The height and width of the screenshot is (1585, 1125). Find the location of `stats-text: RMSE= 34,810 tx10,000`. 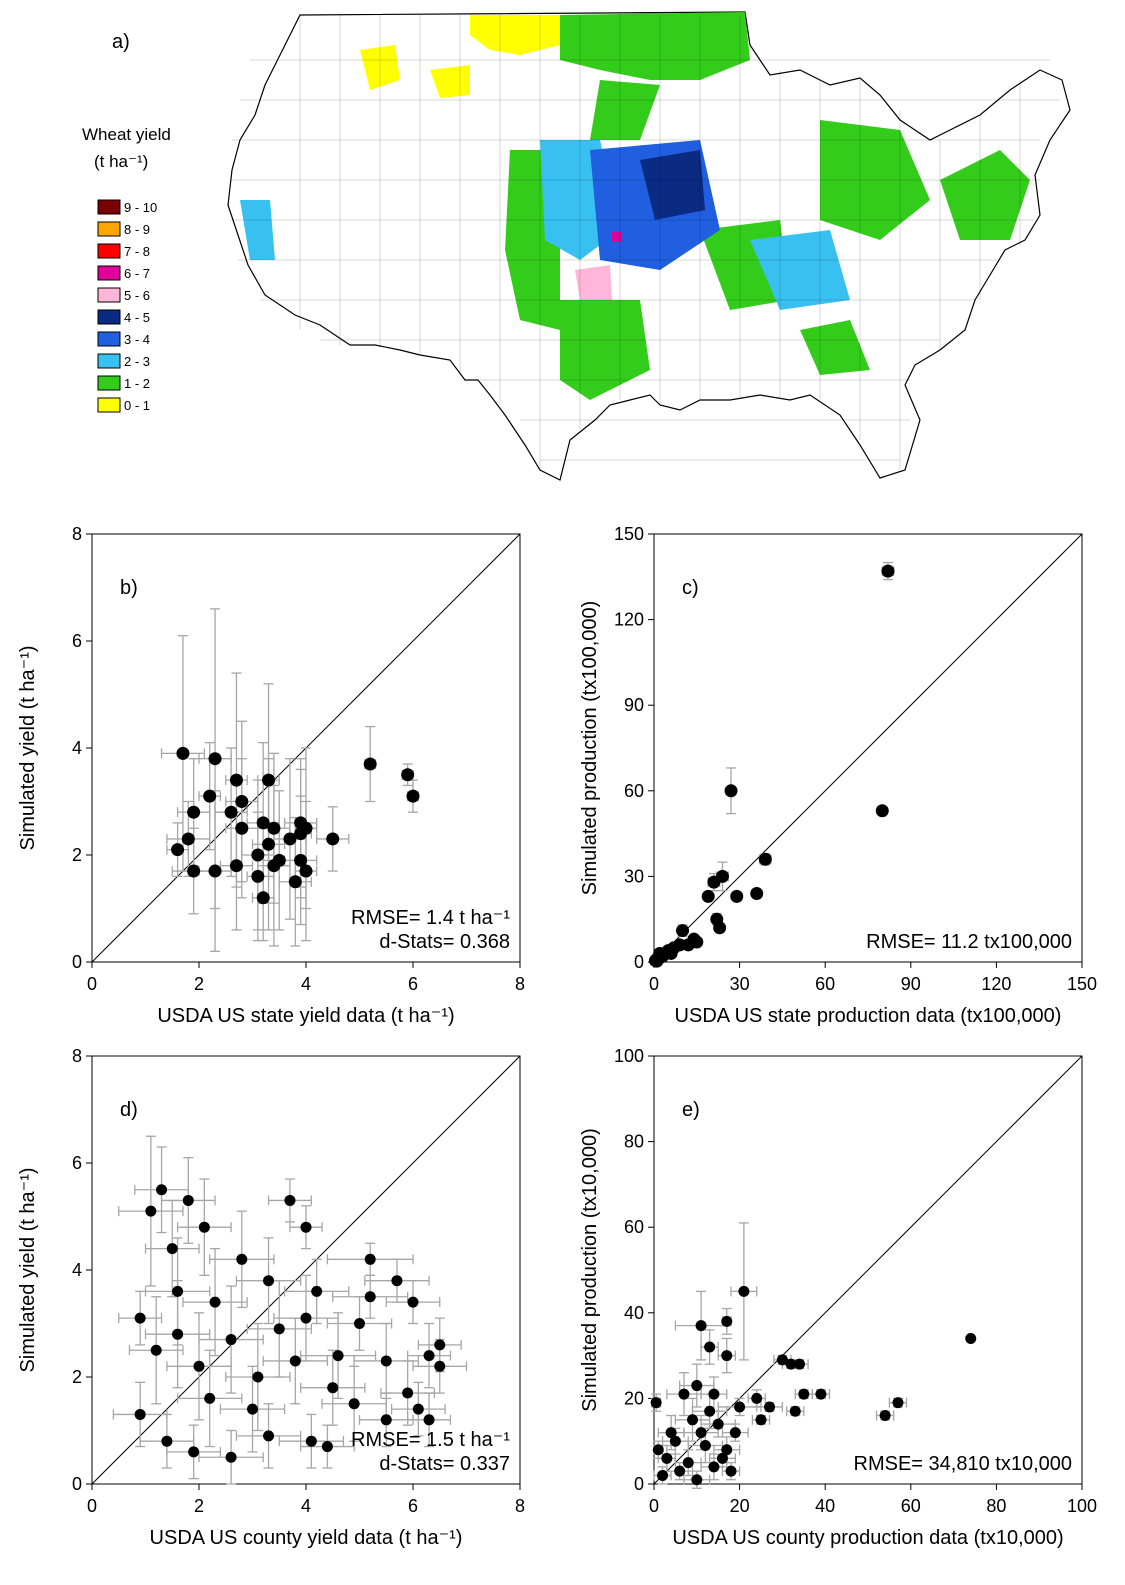

stats-text: RMSE= 34,810 tx10,000 is located at coordinates (963, 1464).